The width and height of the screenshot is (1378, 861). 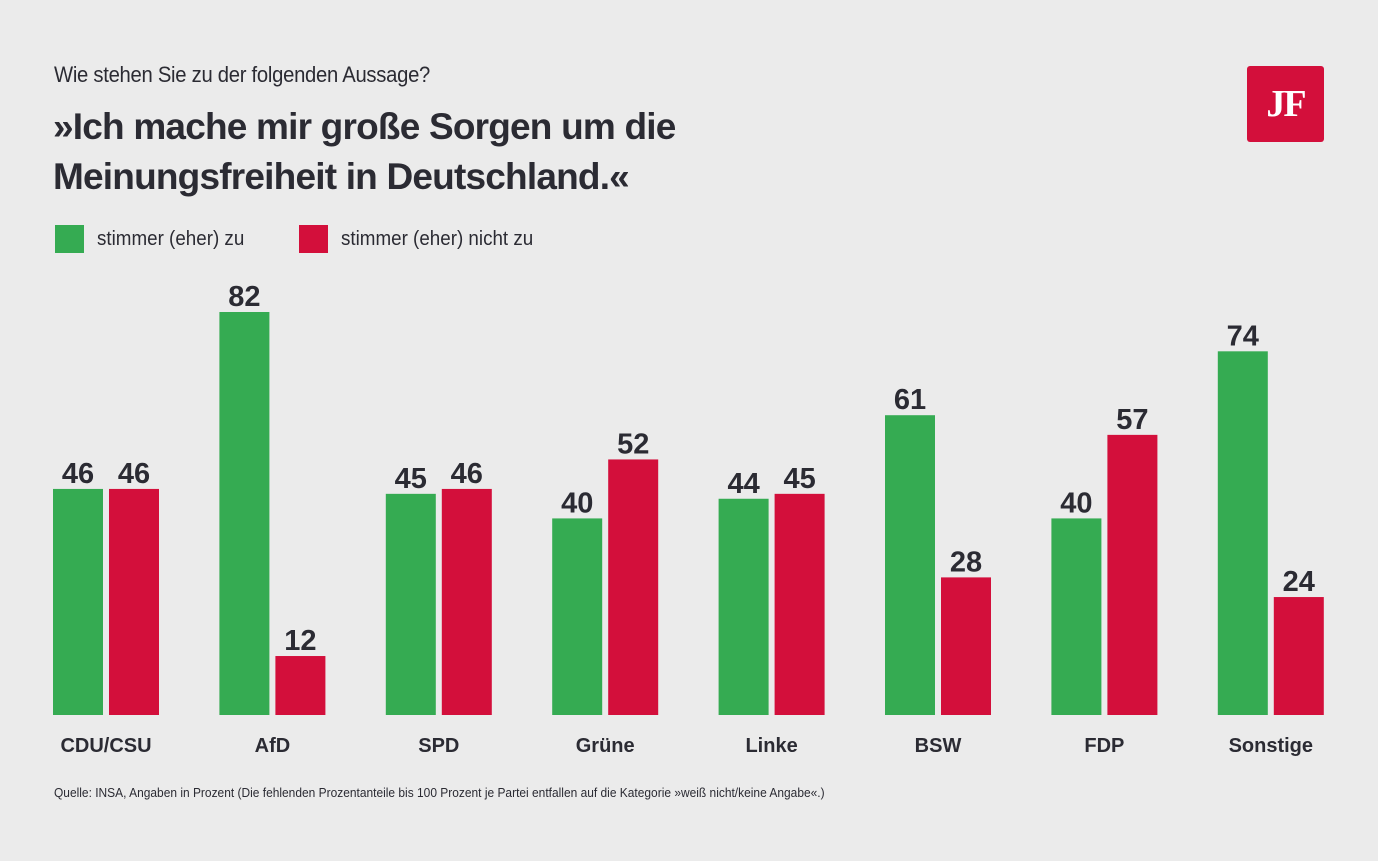 I want to click on legend-swatch-disagree, so click(x=313, y=239).